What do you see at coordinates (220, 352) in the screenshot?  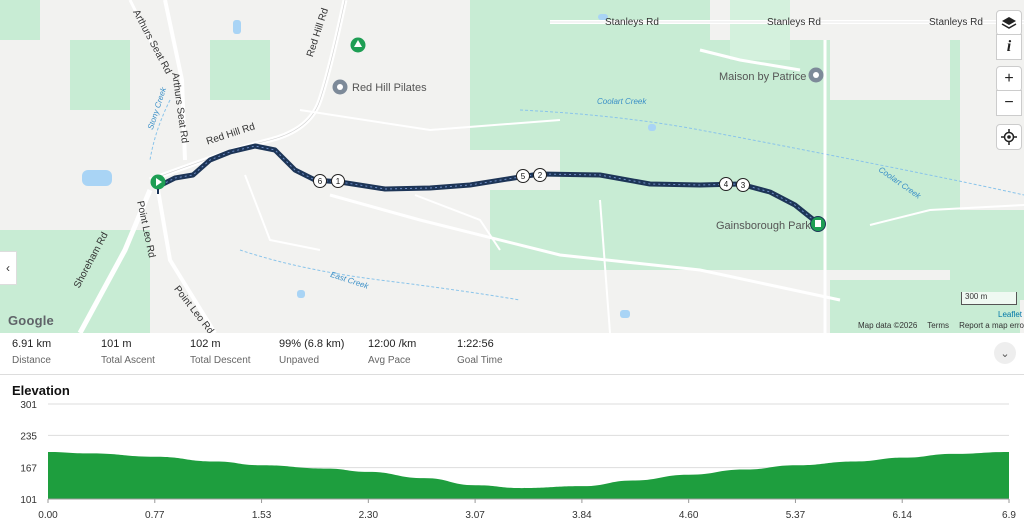 I see `stat-total-descent: 102 m Total Descent` at bounding box center [220, 352].